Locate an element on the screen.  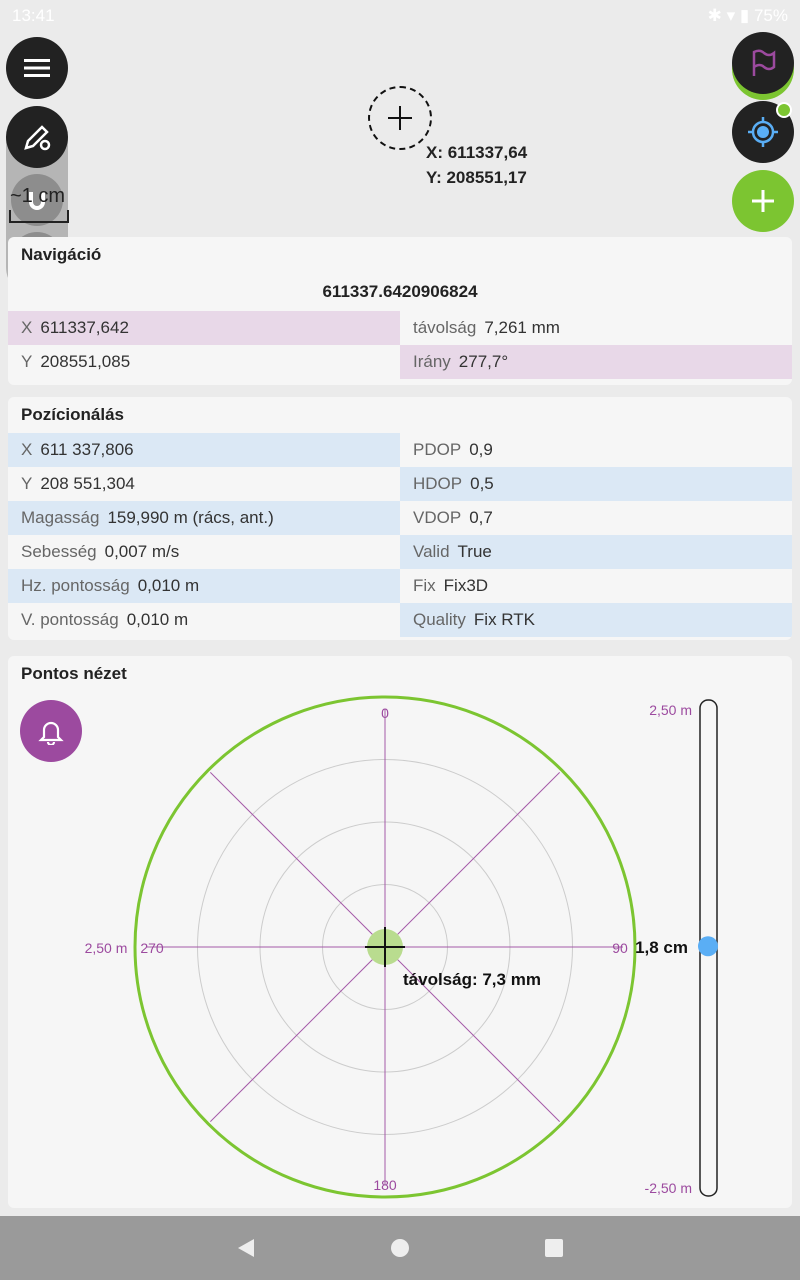
status-bar: 13:41 ✱ ▾ ▮ 75% is located at coordinates (400, 16).